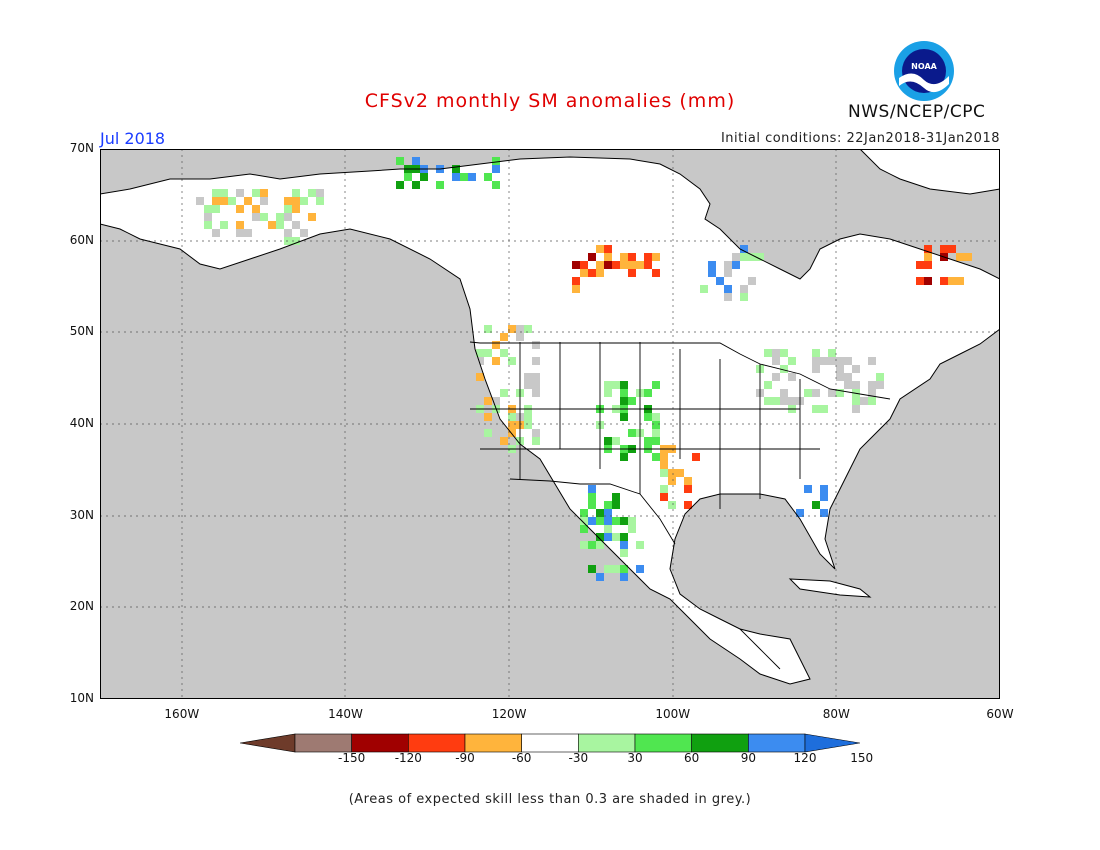 The width and height of the screenshot is (1100, 850). Describe the element at coordinates (917, 112) in the screenshot. I see `agency-label: NWS/NCEP/CPC` at that location.